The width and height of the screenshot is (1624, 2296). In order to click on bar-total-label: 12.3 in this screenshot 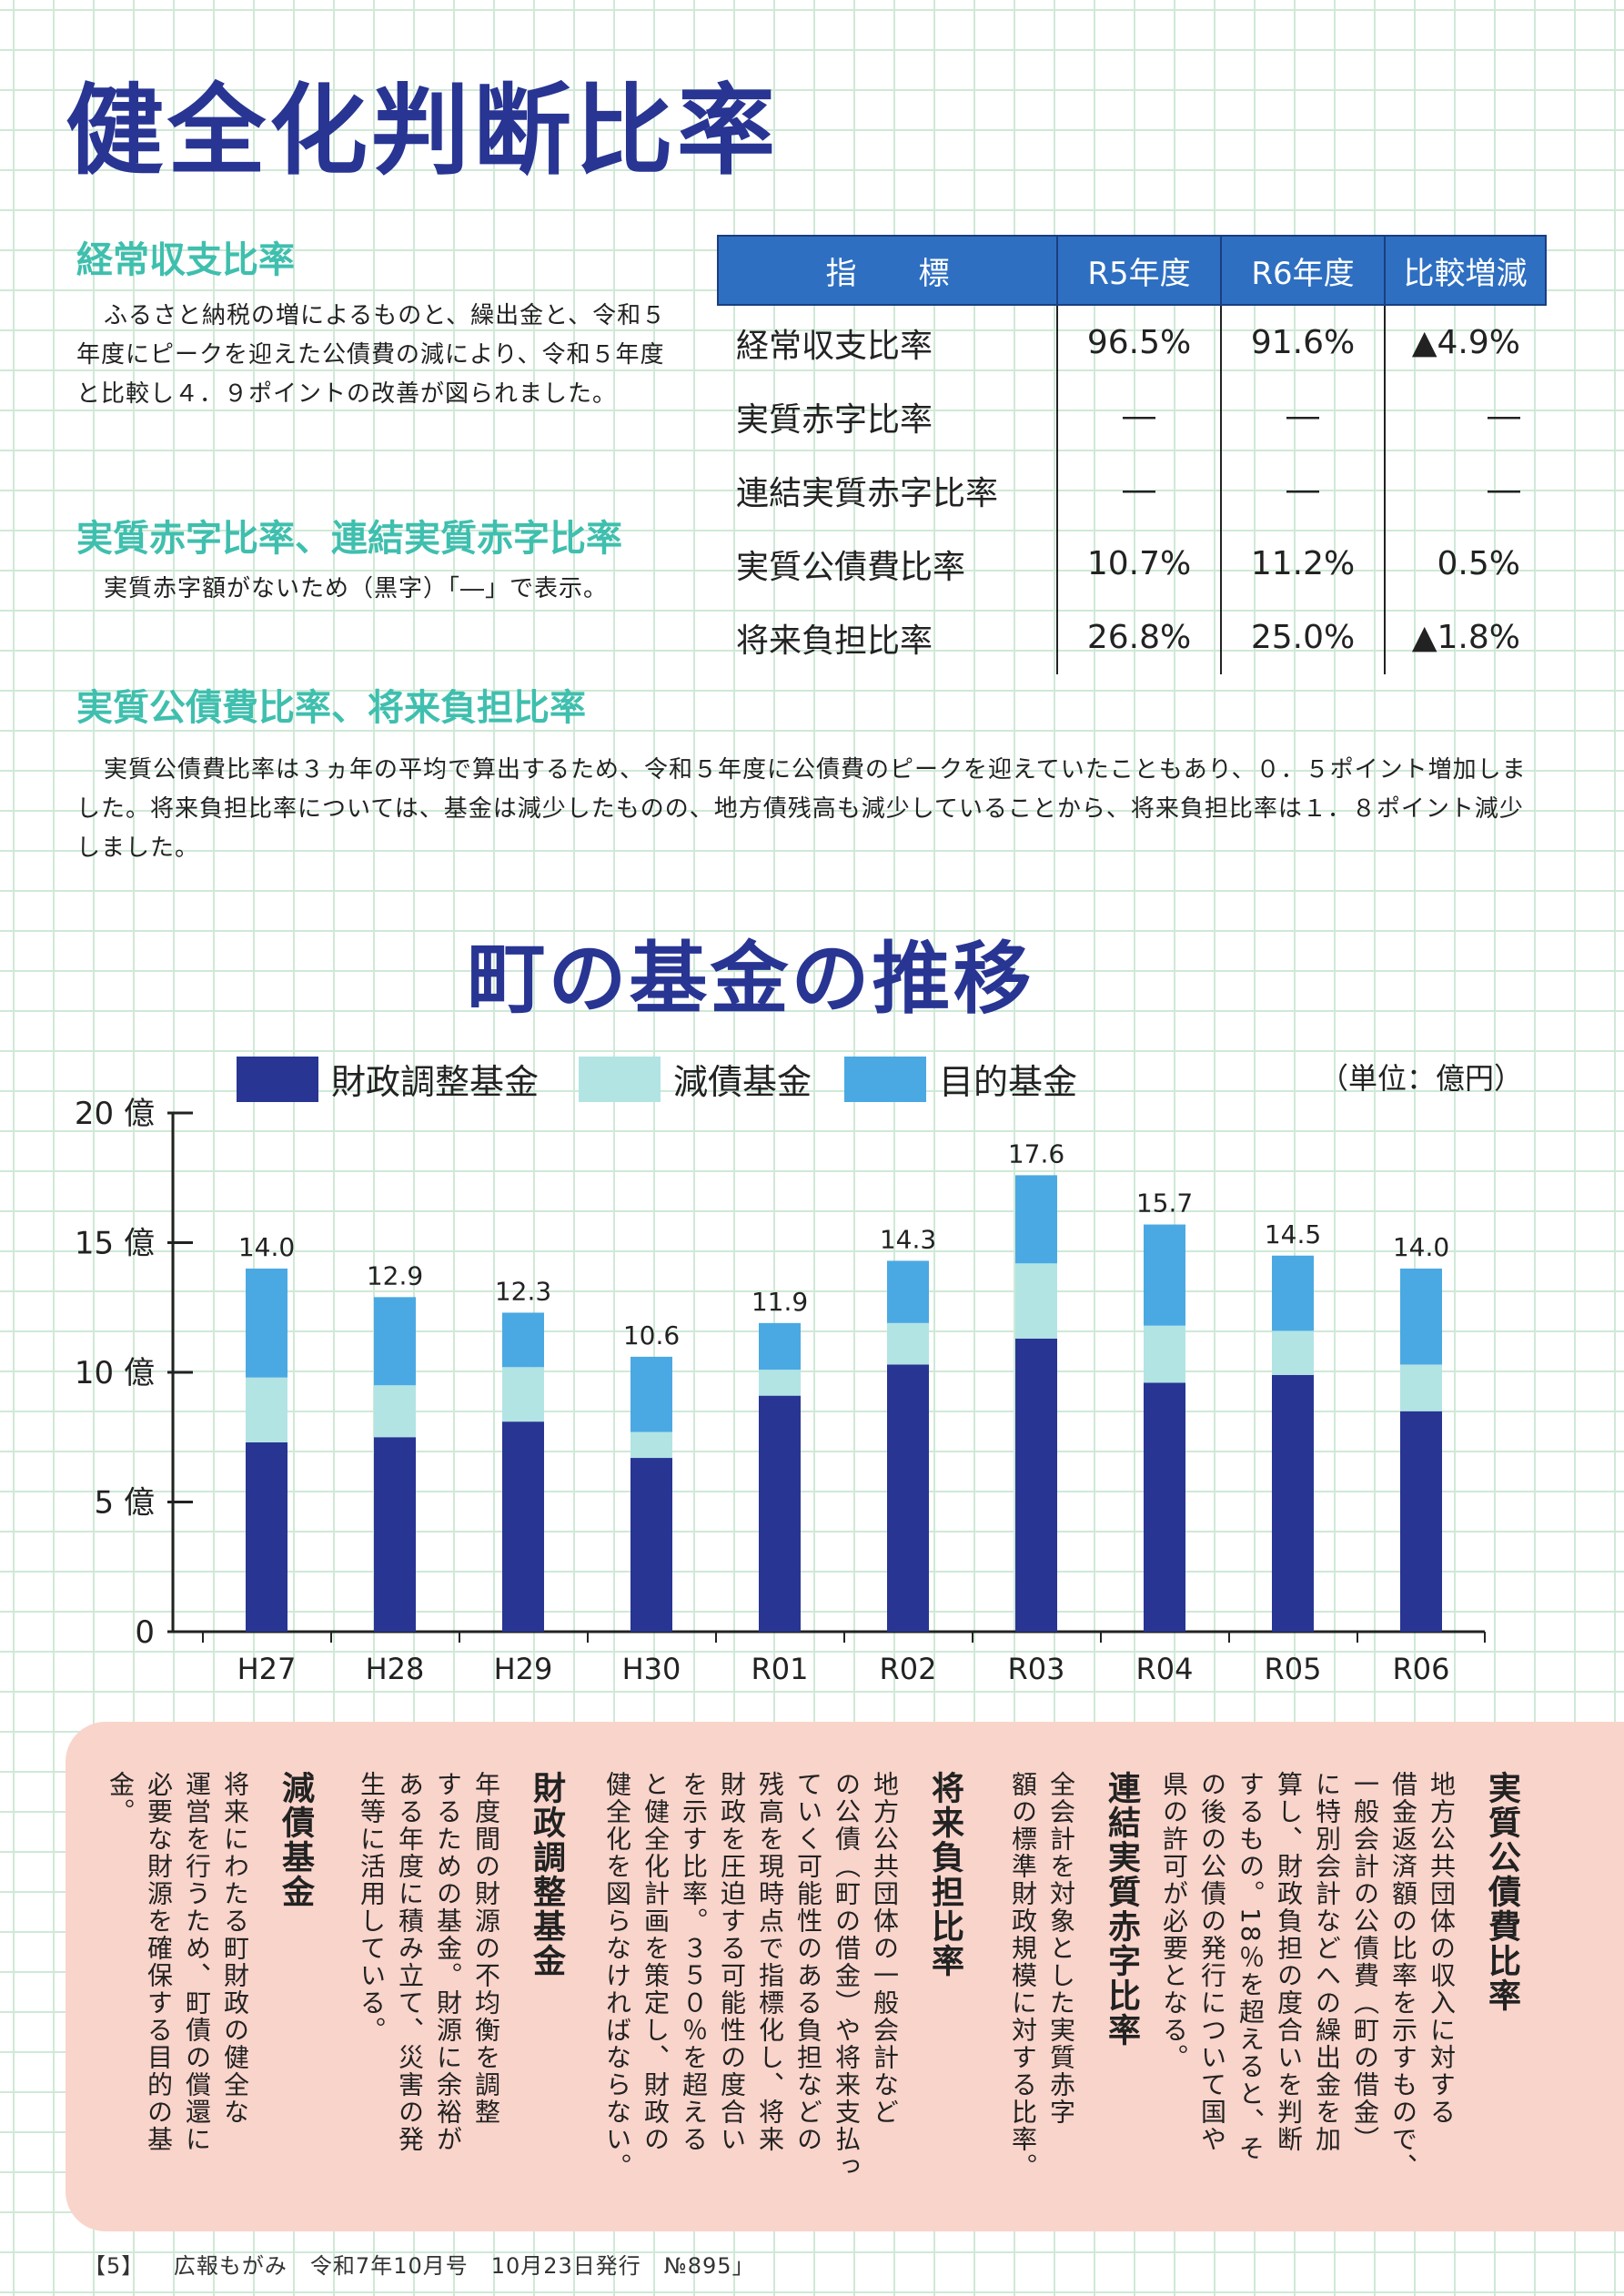, I will do `click(523, 1291)`.